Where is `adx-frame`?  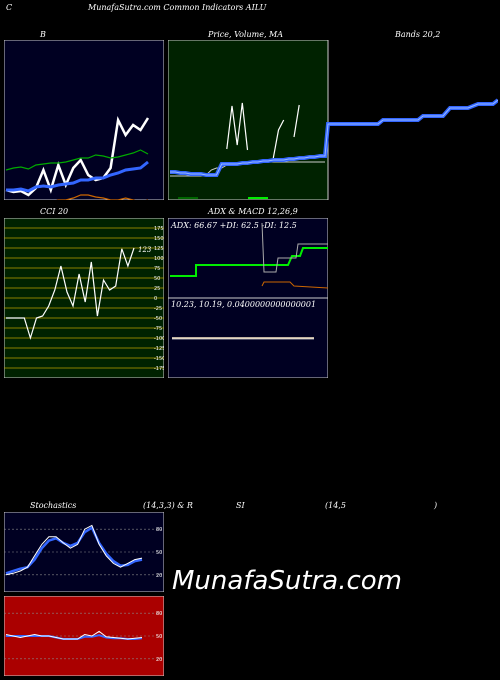
adx-frame is located at coordinates (248, 258).